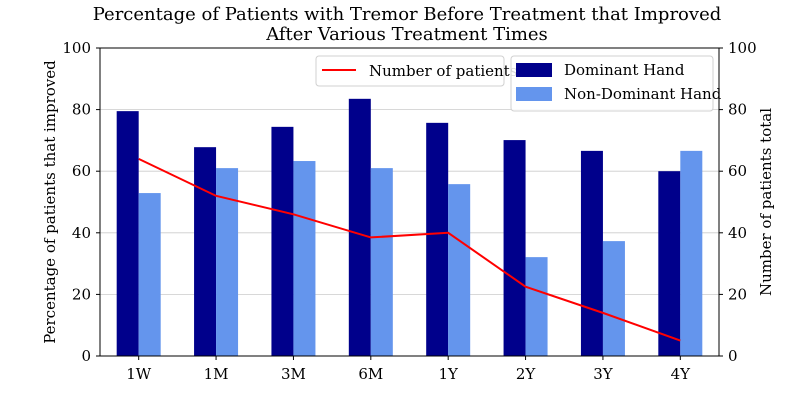 This screenshot has width=800, height=400. I want to click on bar-dominant-4y, so click(669, 263).